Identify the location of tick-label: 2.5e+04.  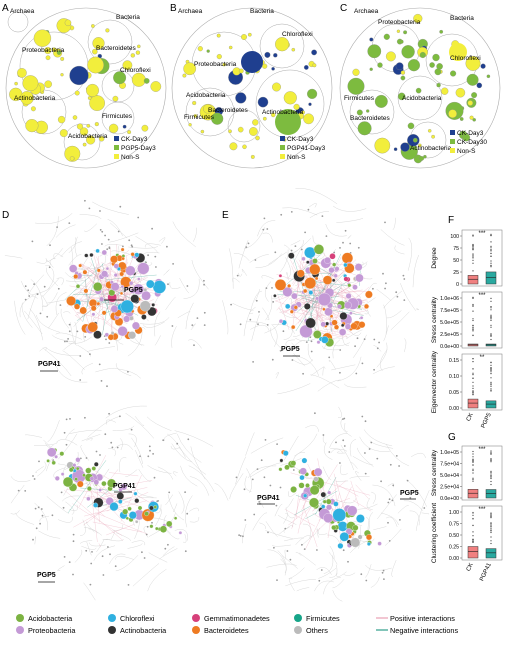
(449, 488).